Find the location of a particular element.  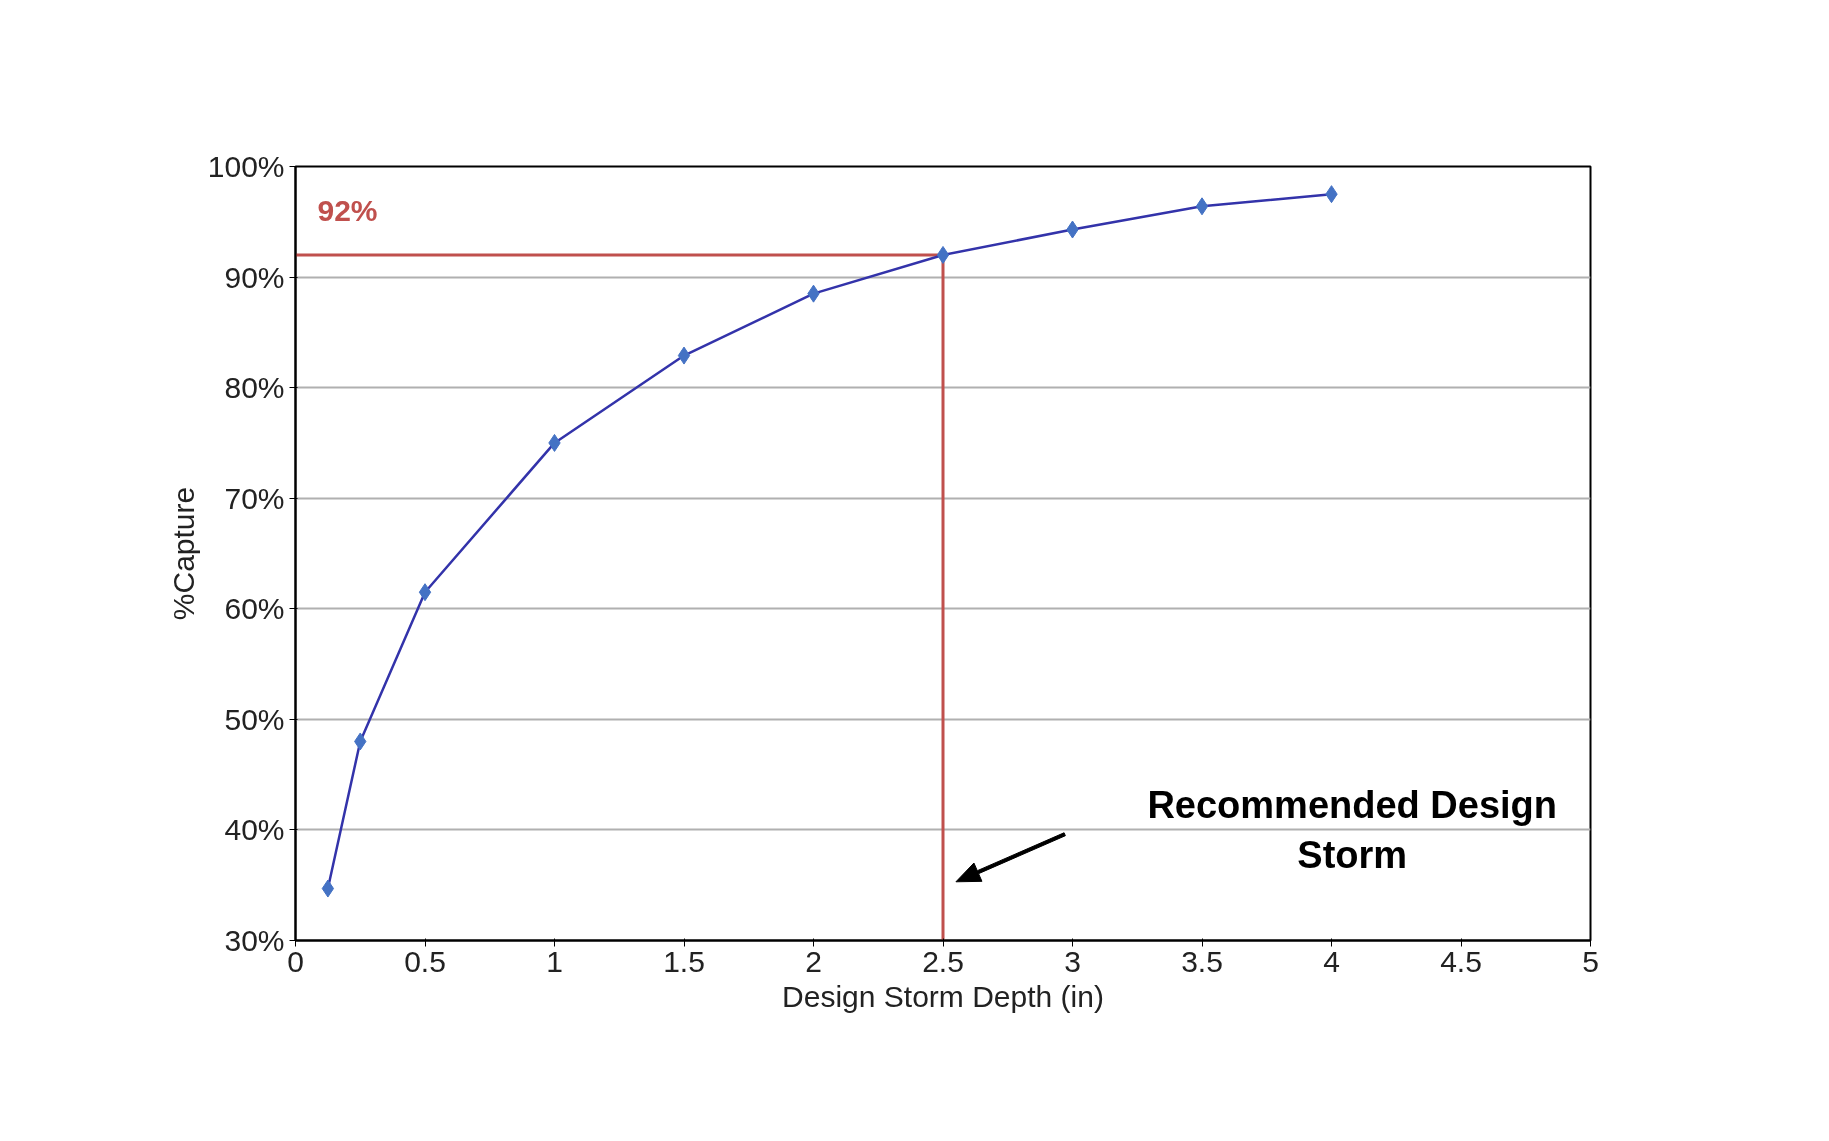

x-tick-label: 3.5 is located at coordinates (1202, 961).